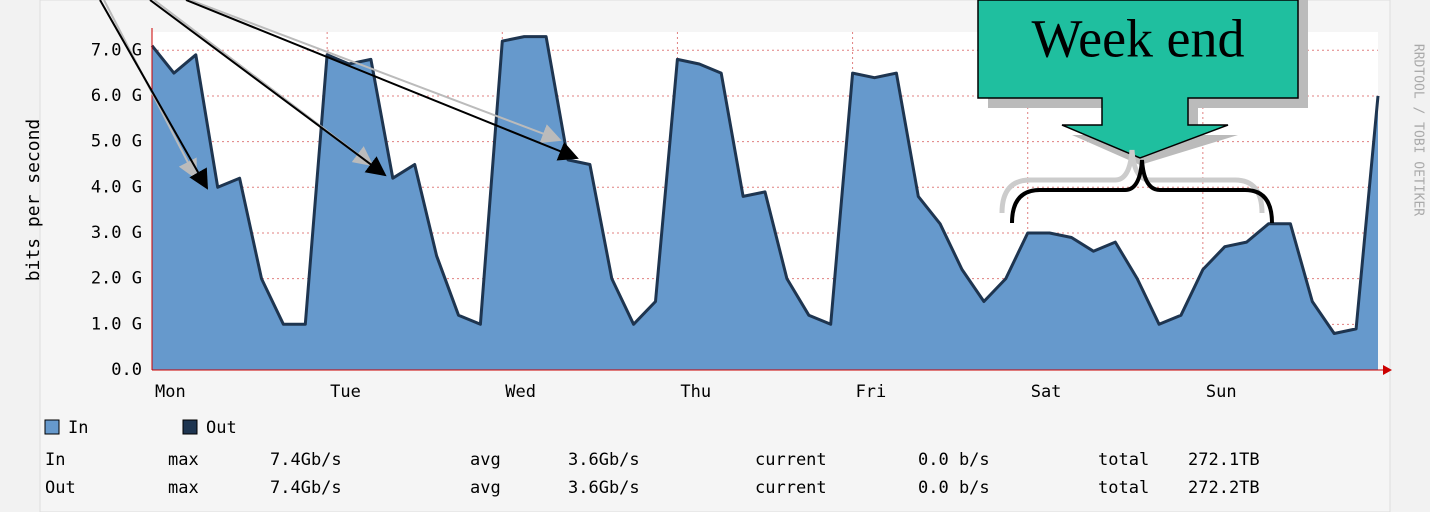 The height and width of the screenshot is (512, 1430). What do you see at coordinates (1138, 79) in the screenshot?
I see `callout` at bounding box center [1138, 79].